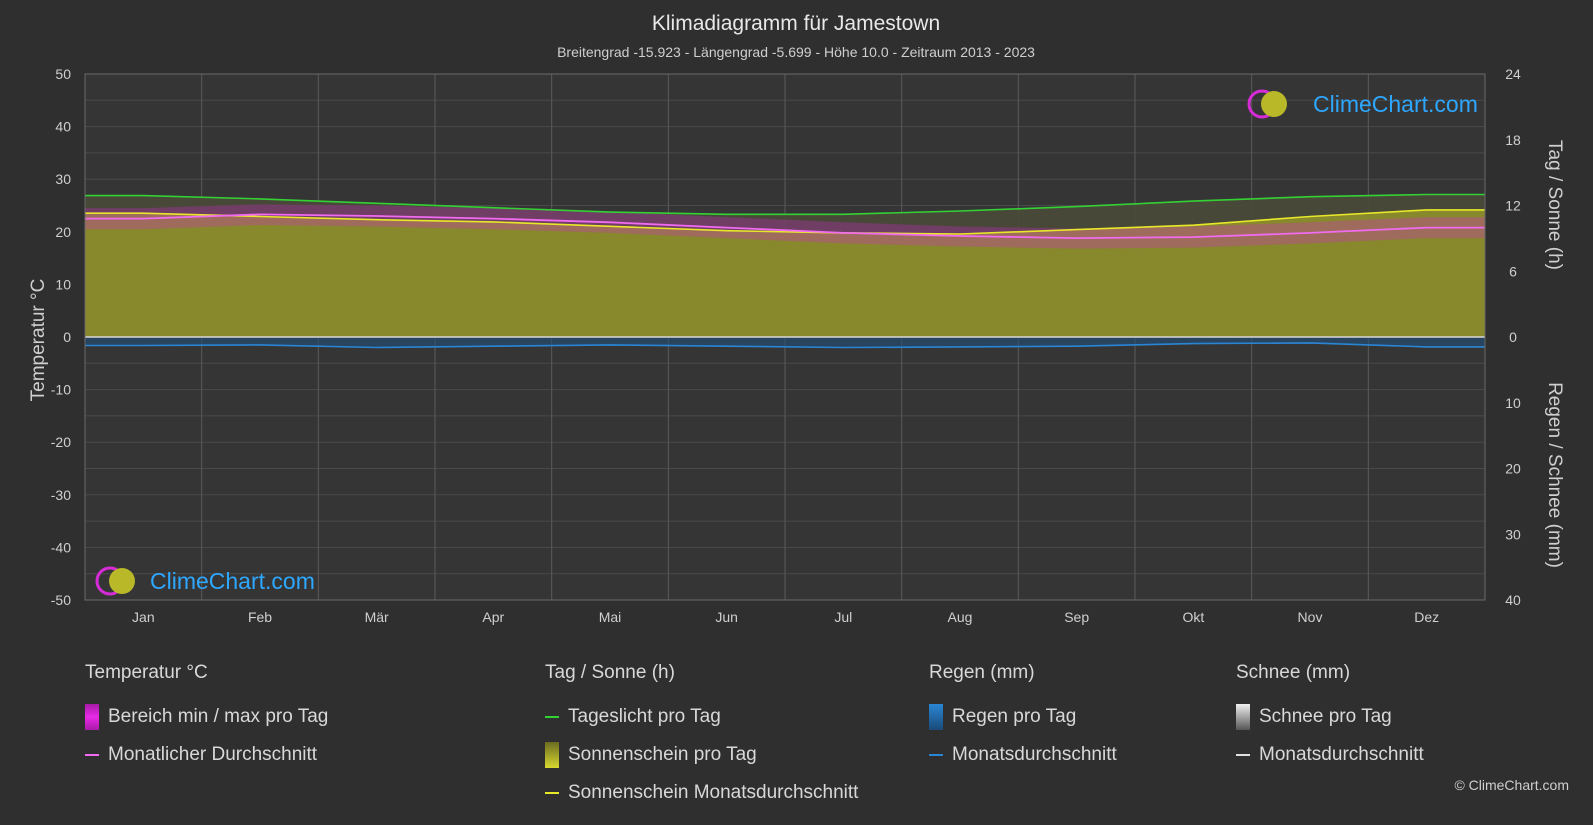 The image size is (1593, 825). Describe the element at coordinates (1513, 206) in the screenshot. I see `right-tick-label-hours: 12` at that location.